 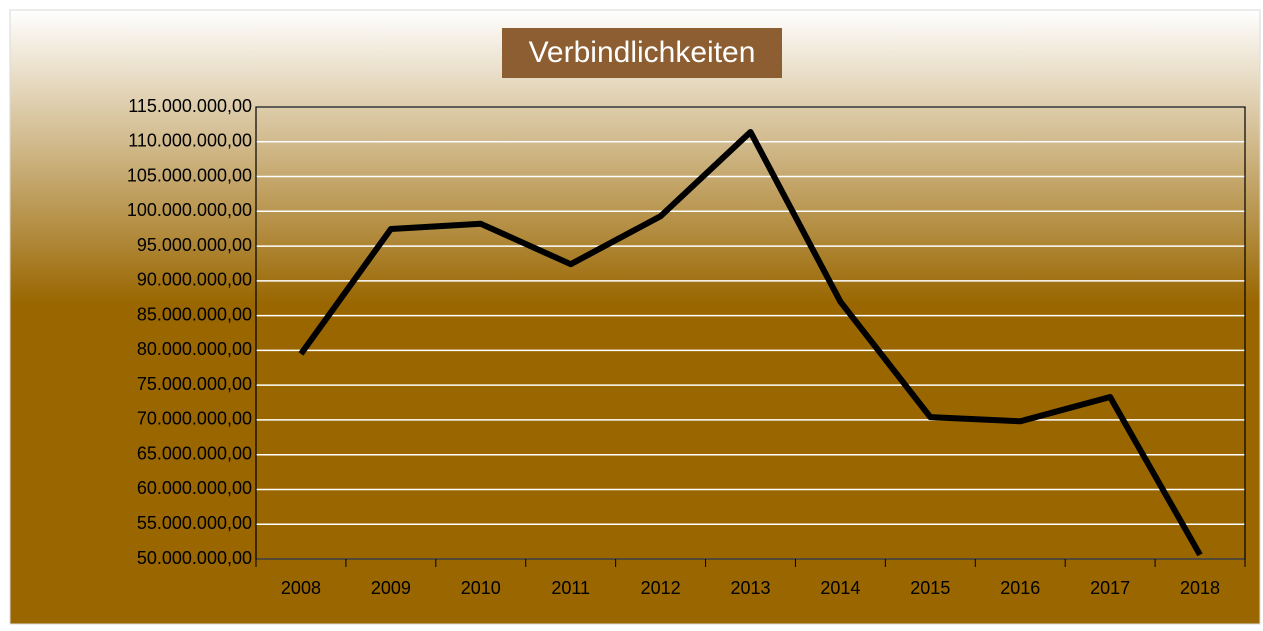 I want to click on title-box, so click(x=642, y=53).